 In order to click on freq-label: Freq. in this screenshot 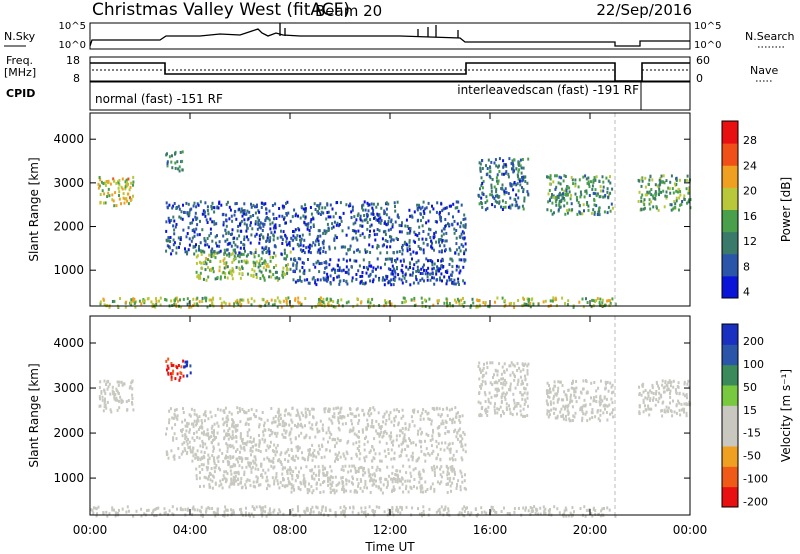, I will do `click(19, 60)`.